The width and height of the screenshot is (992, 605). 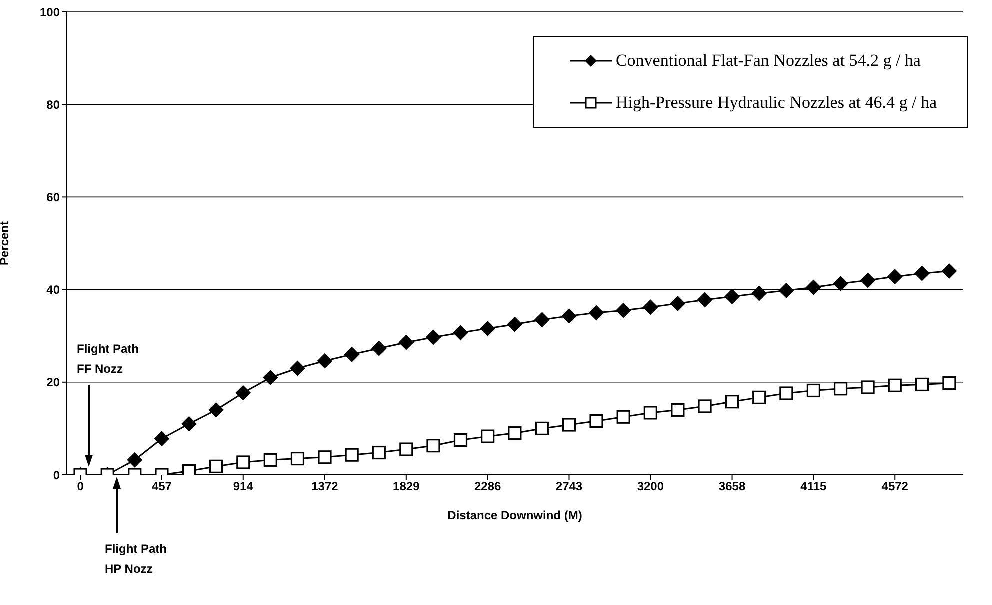 I want to click on y-tick-label: 40, so click(x=53, y=290).